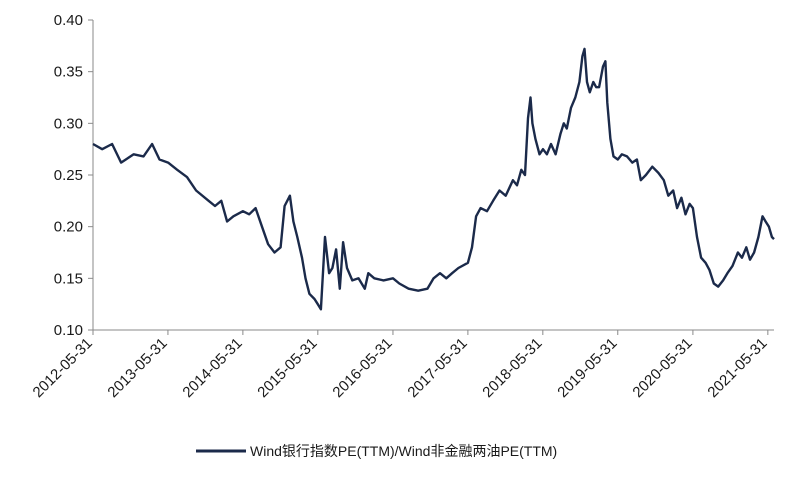  I want to click on x-tick-label: 2018-05-31, so click(512, 368).